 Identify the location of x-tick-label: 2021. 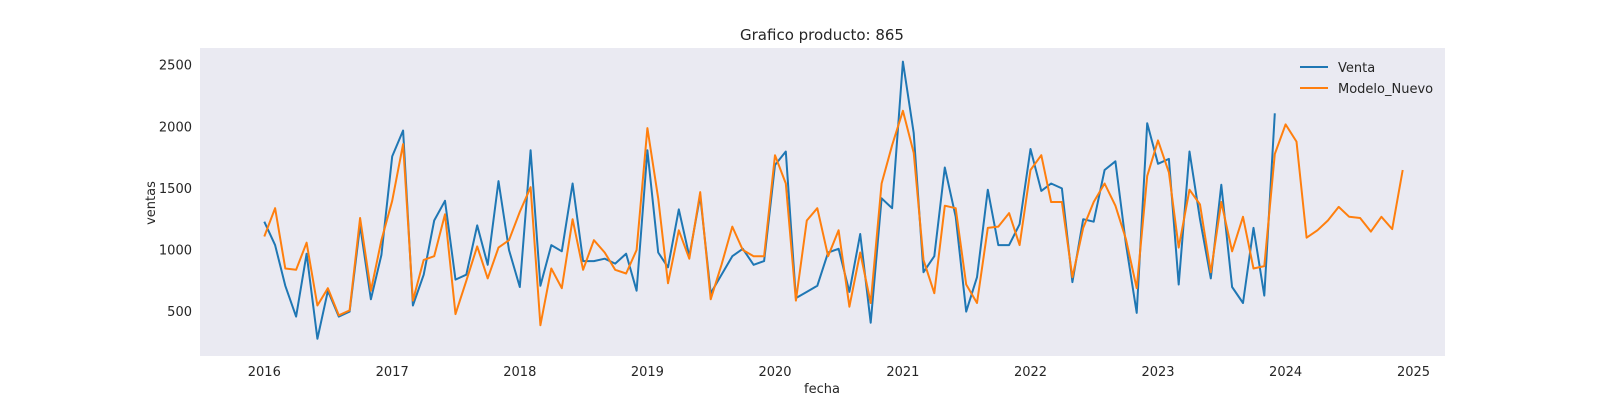
(902, 372).